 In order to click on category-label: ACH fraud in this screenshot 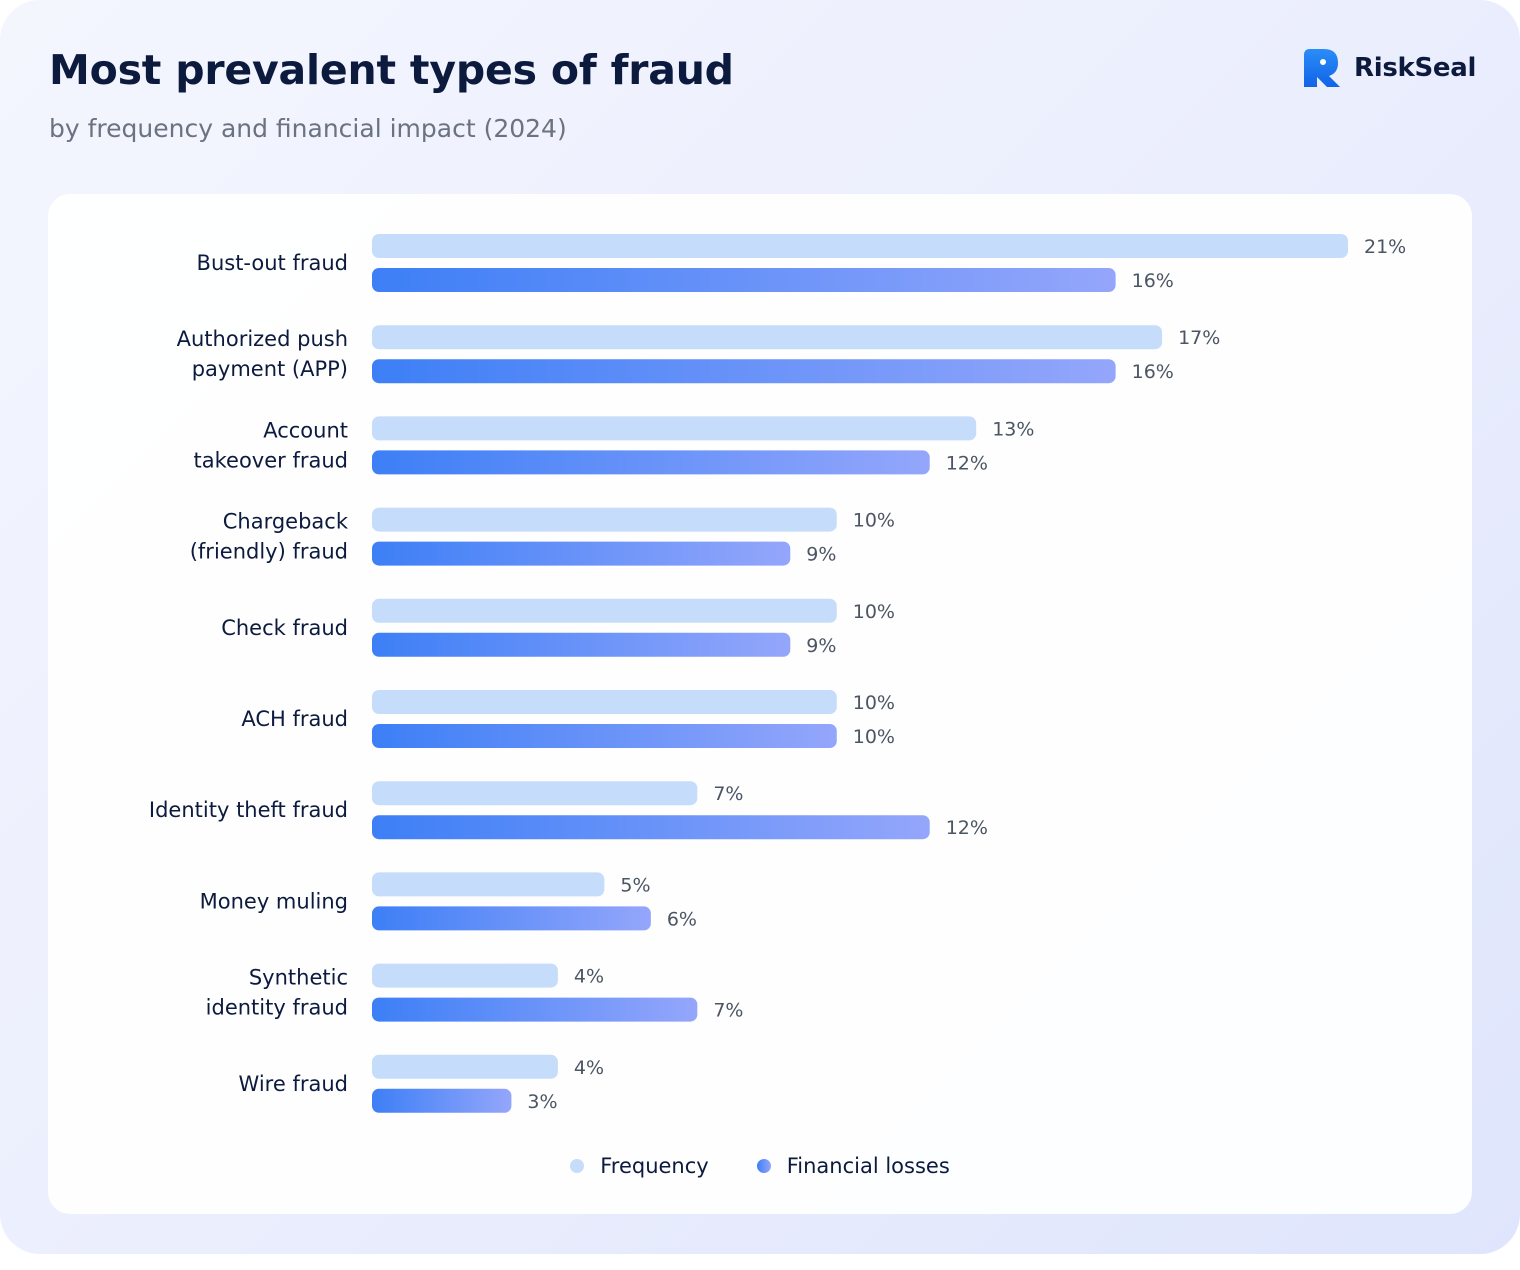, I will do `click(294, 719)`.